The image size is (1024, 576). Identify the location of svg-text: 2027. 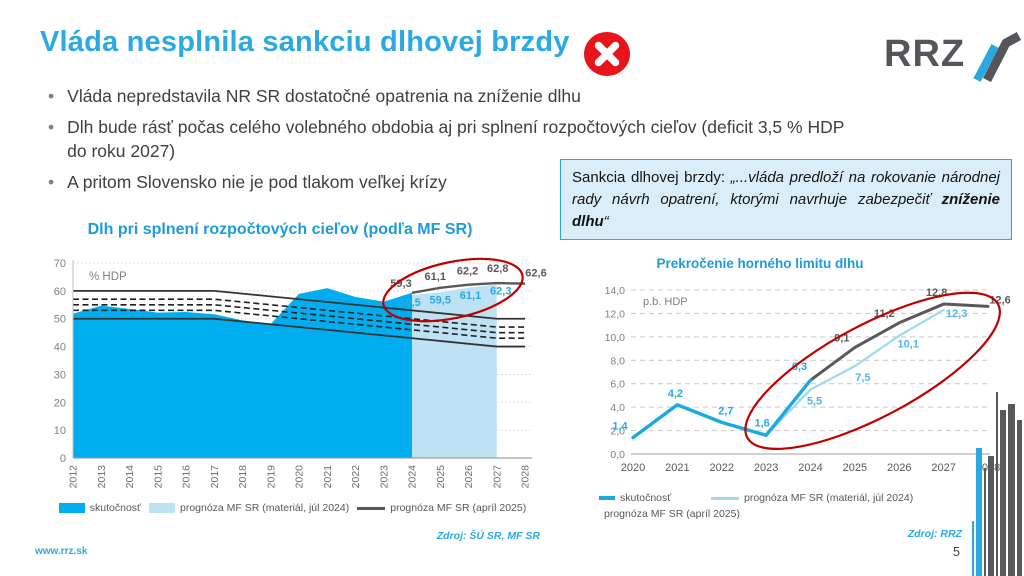
(943, 468).